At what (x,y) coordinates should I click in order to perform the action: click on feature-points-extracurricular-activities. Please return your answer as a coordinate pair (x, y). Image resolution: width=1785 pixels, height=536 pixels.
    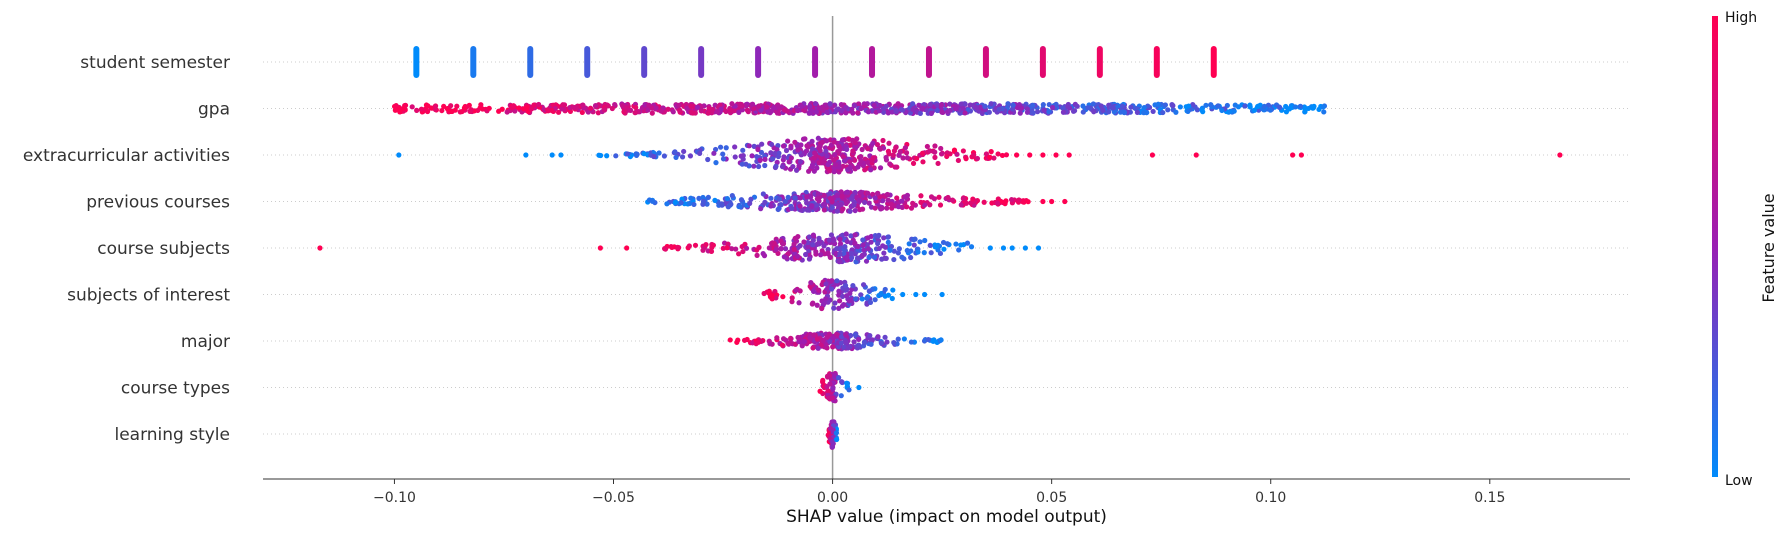
    Looking at the image, I should click on (979, 155).